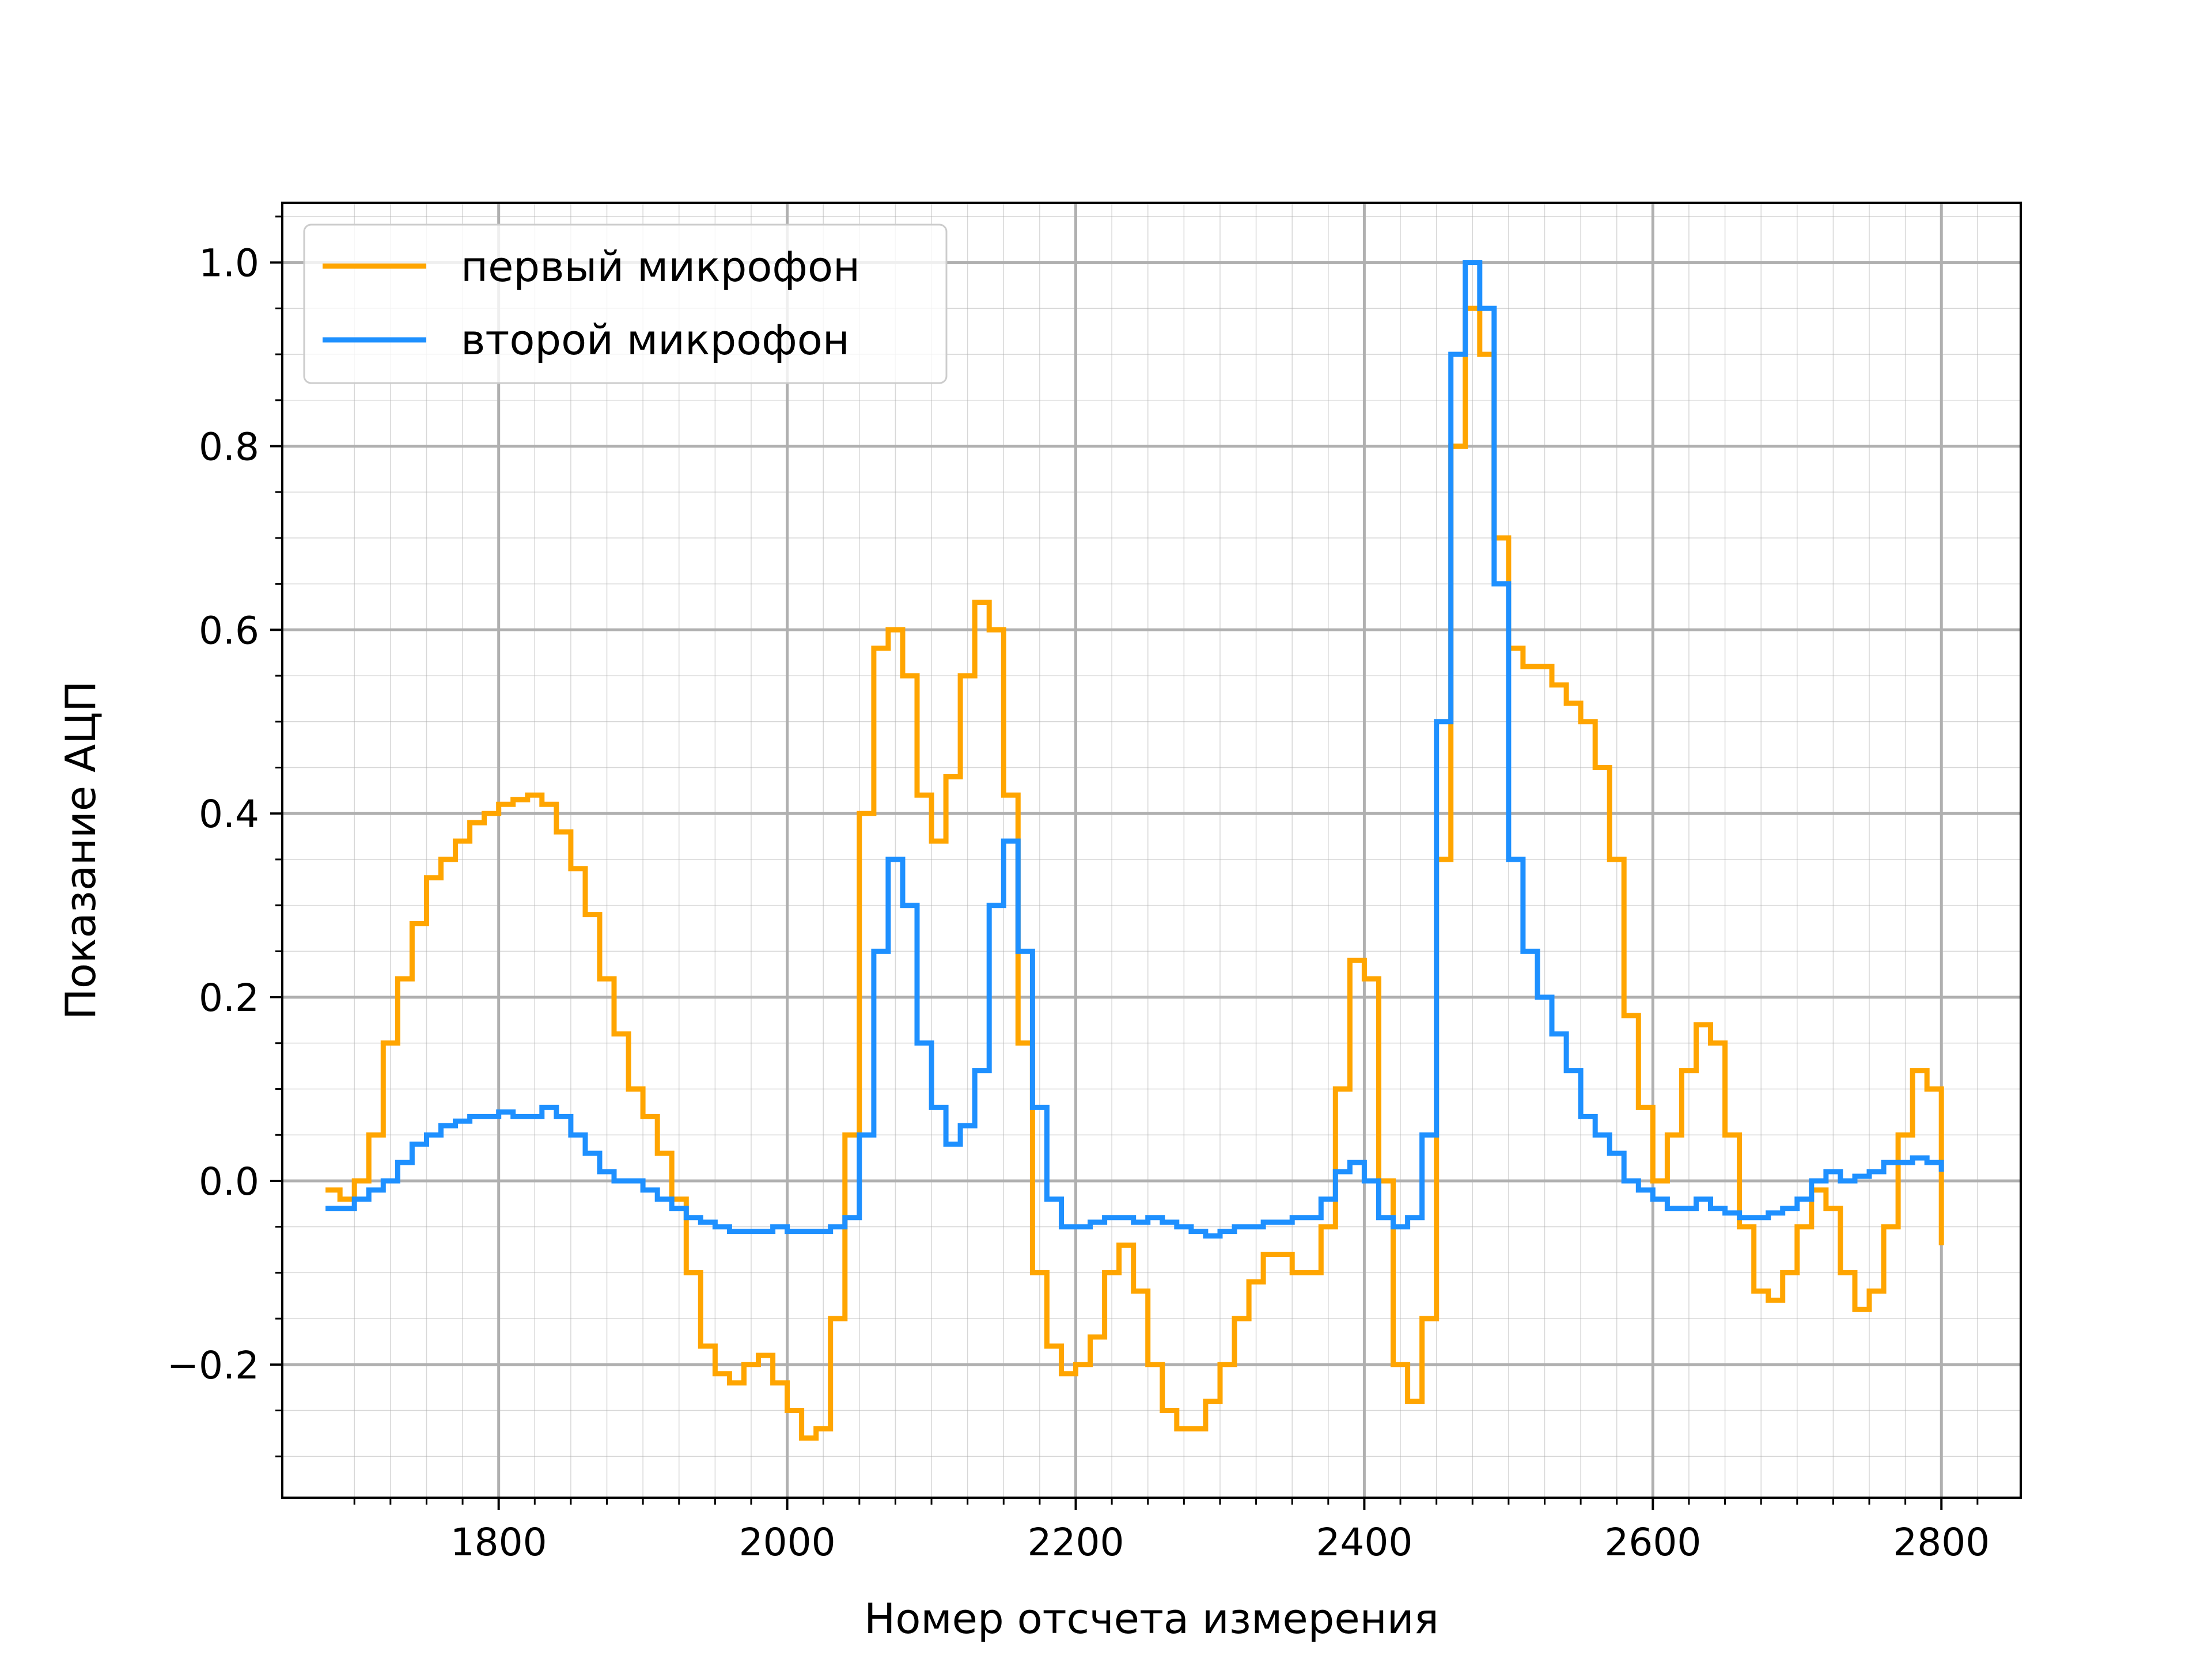  I want to click on x-tick-label: 2800, so click(1941, 1542).